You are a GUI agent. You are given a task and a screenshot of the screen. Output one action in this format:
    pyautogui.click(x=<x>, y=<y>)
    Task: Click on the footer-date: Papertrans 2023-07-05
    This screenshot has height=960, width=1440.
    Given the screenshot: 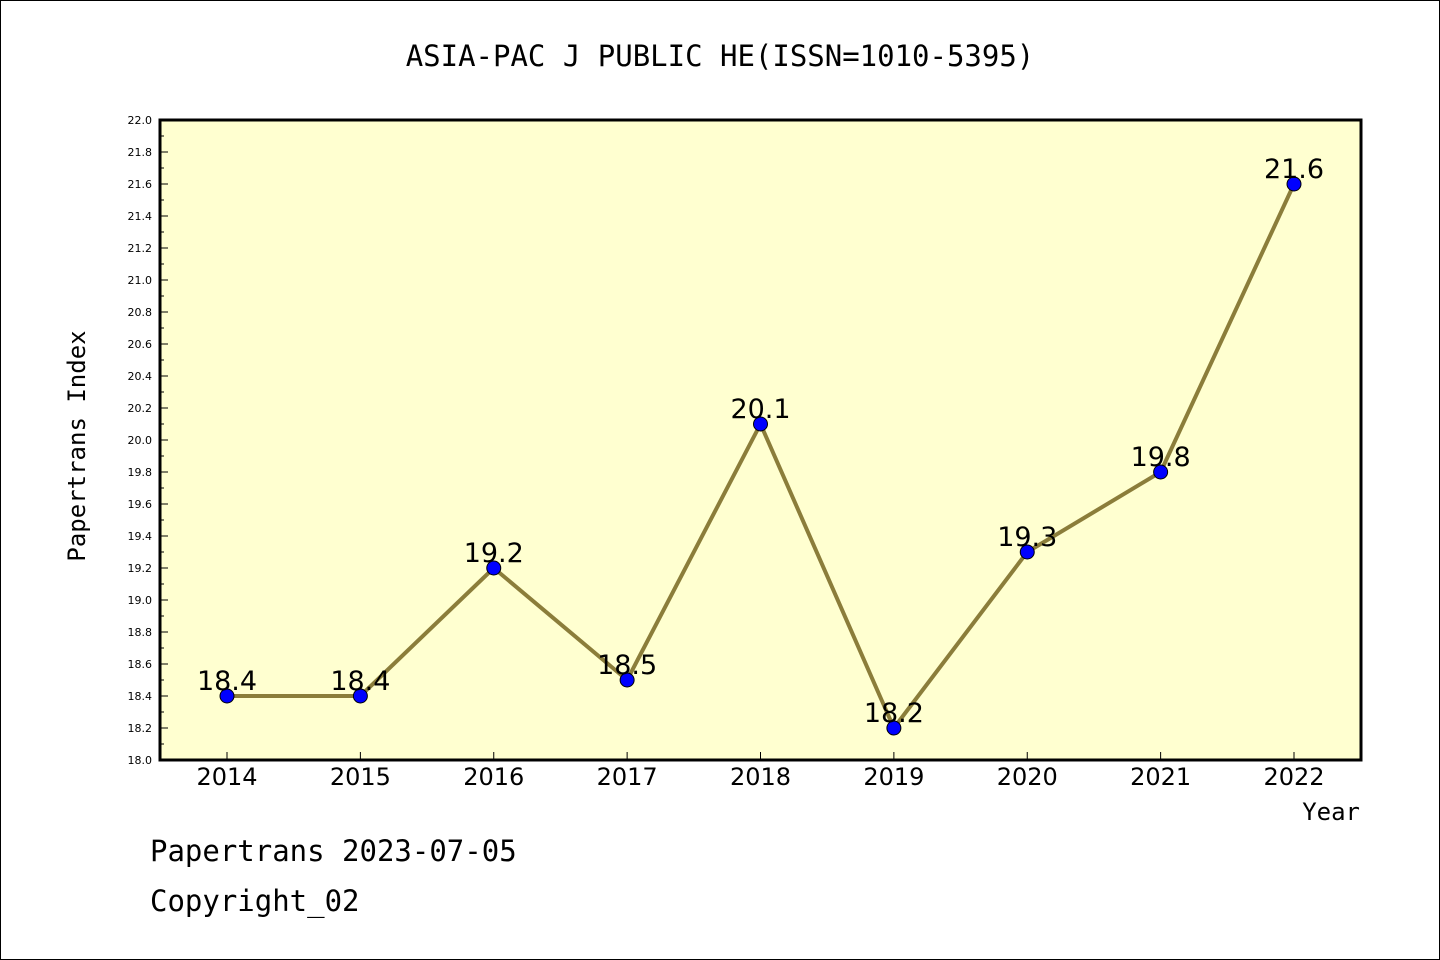 What is the action you would take?
    pyautogui.click(x=333, y=851)
    